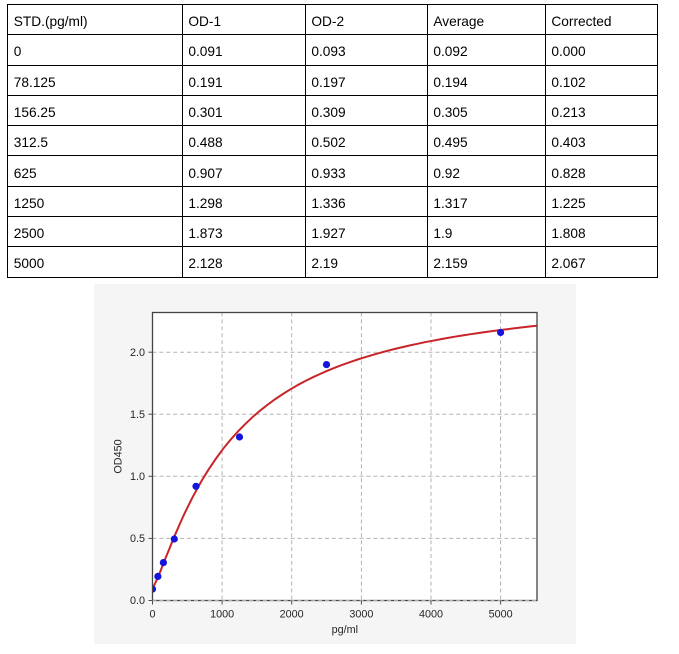  What do you see at coordinates (501, 615) in the screenshot?
I see `svg-text: 5000` at bounding box center [501, 615].